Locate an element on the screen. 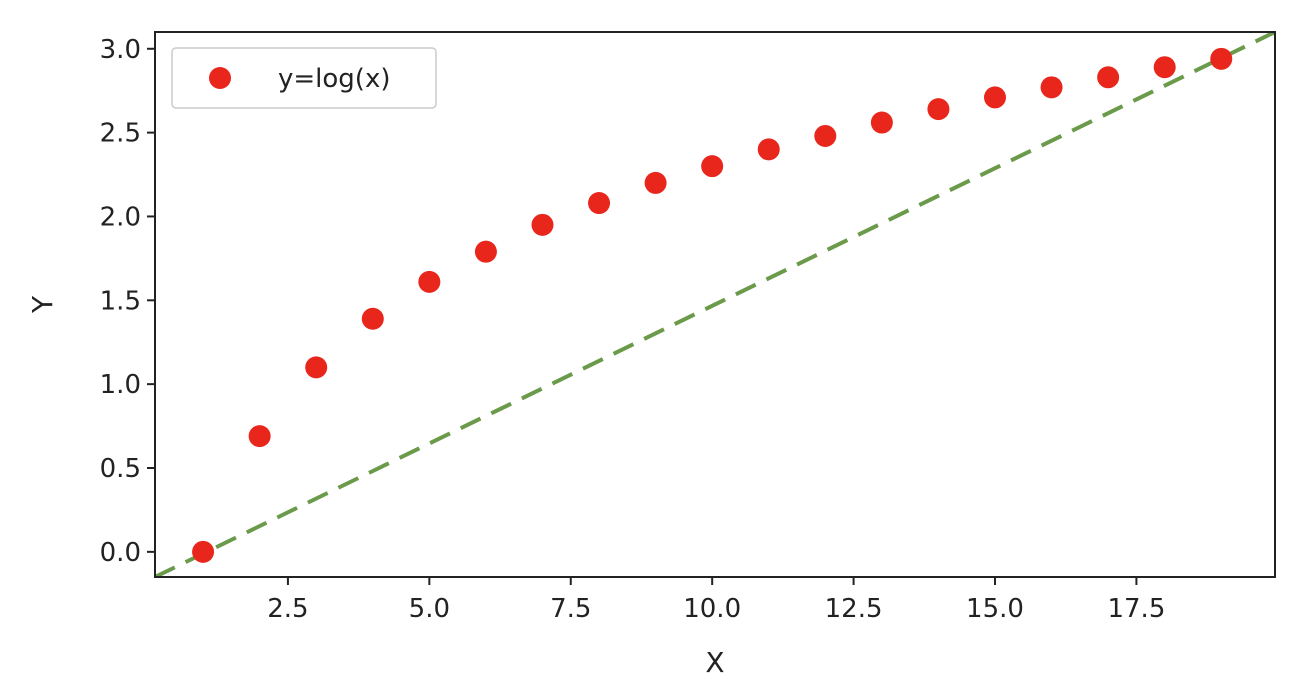  x-axis-label: X is located at coordinates (714, 662).